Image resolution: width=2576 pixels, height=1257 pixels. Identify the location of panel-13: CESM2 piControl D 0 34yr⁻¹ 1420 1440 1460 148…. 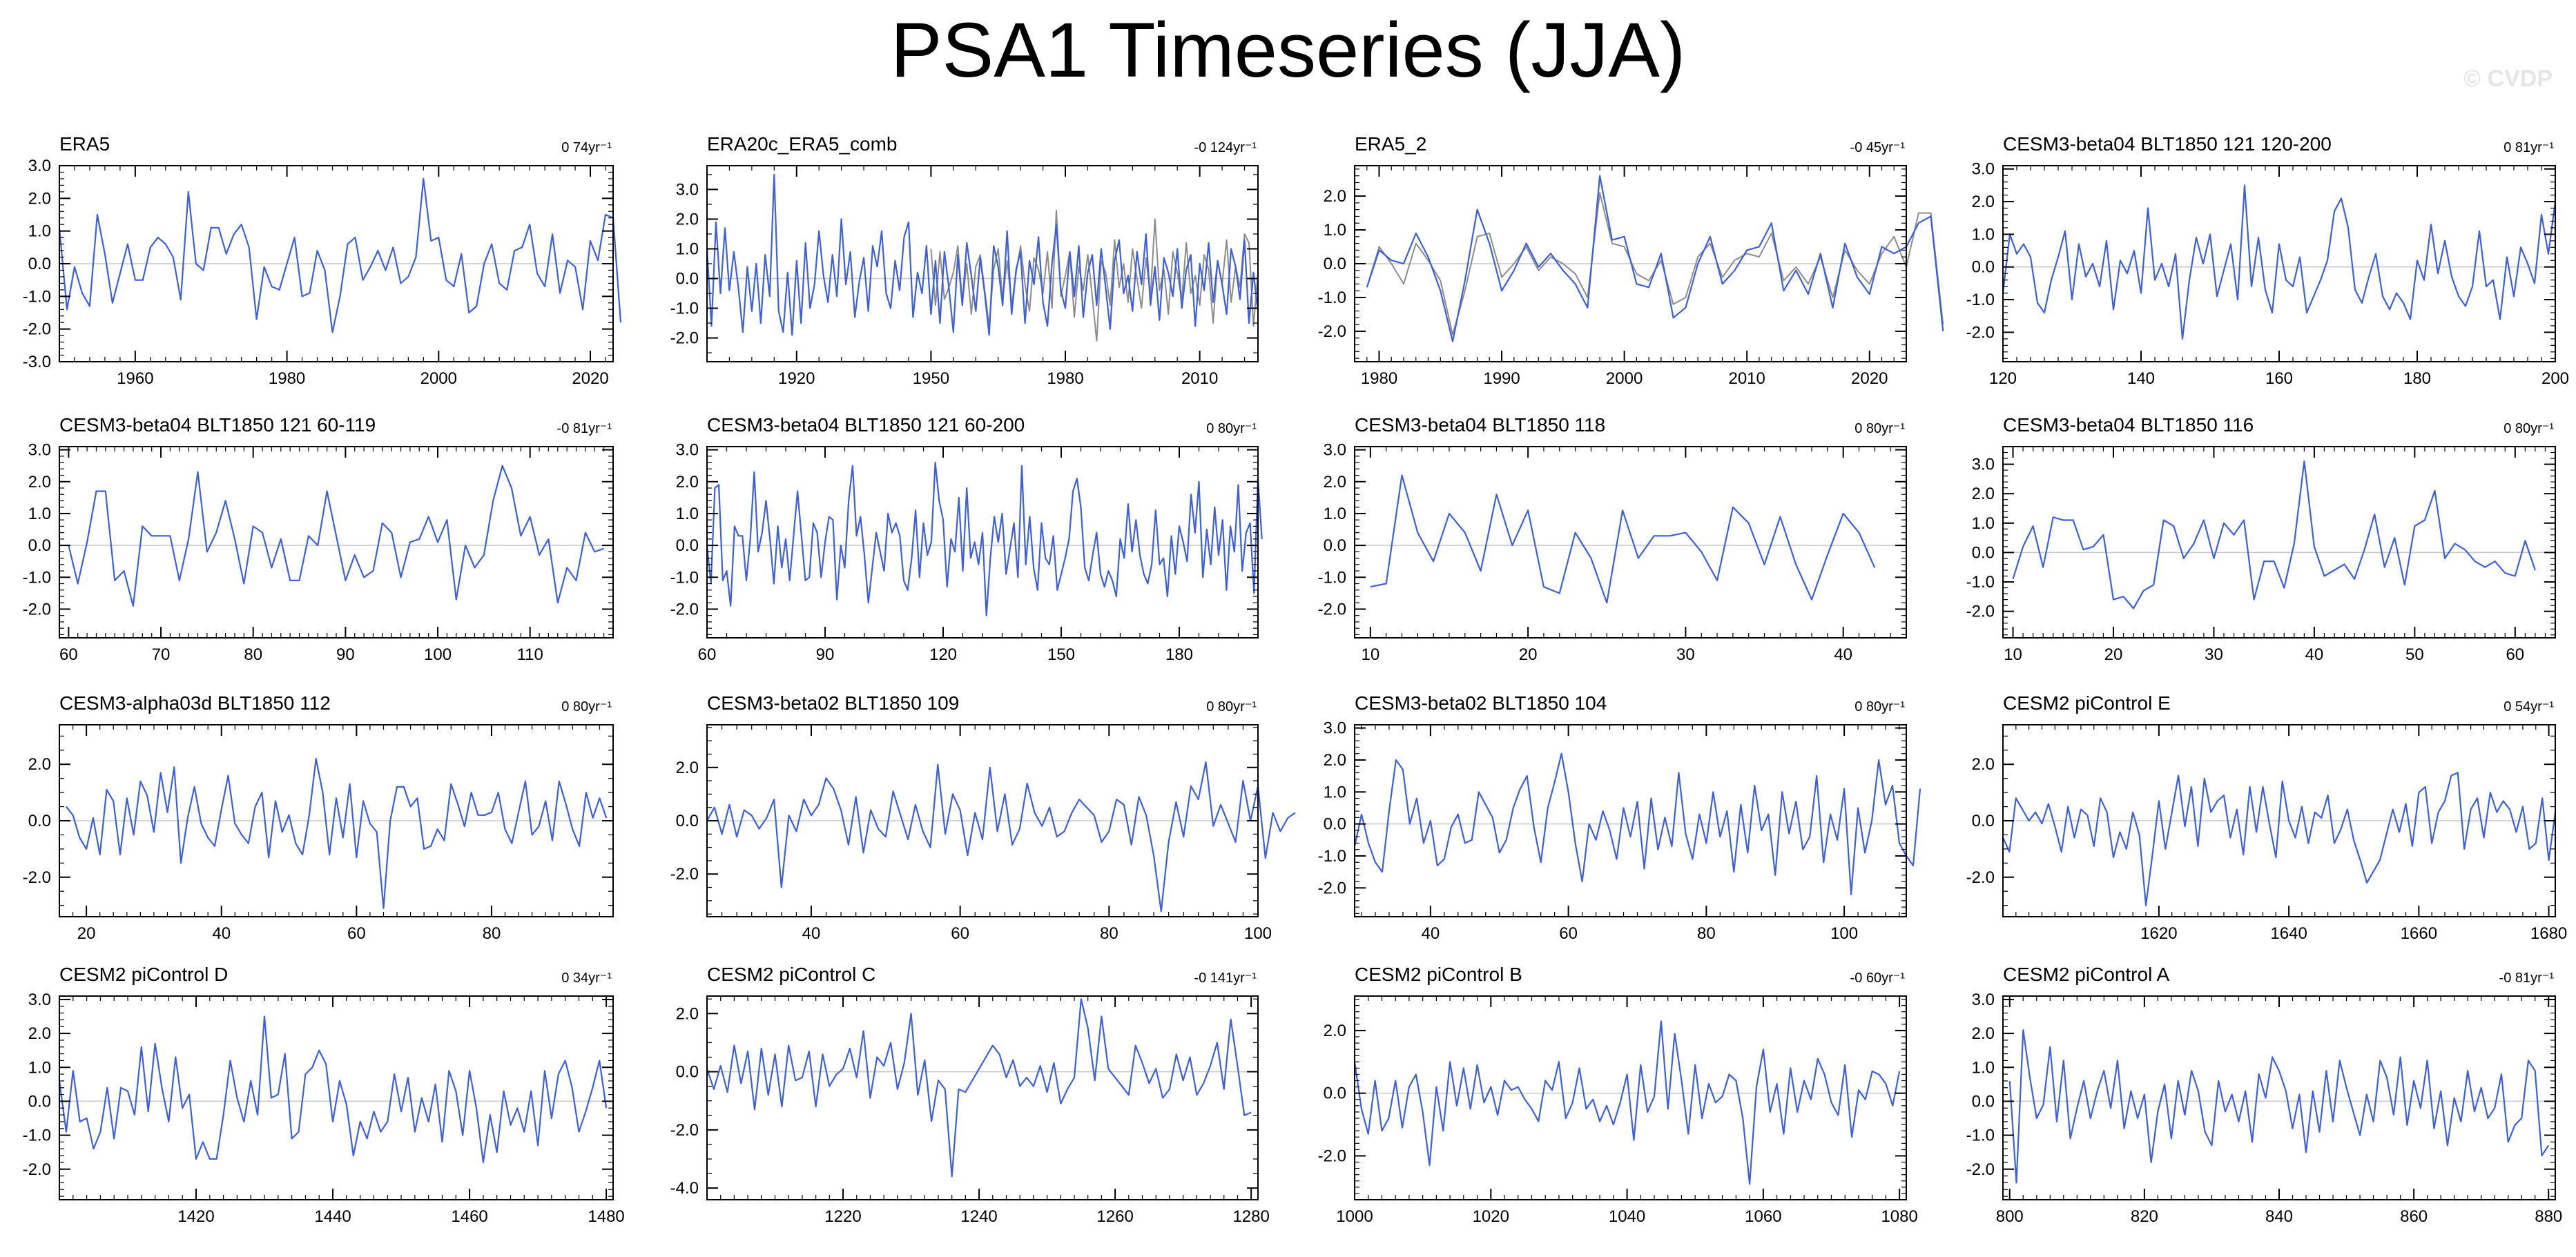
(324, 1095).